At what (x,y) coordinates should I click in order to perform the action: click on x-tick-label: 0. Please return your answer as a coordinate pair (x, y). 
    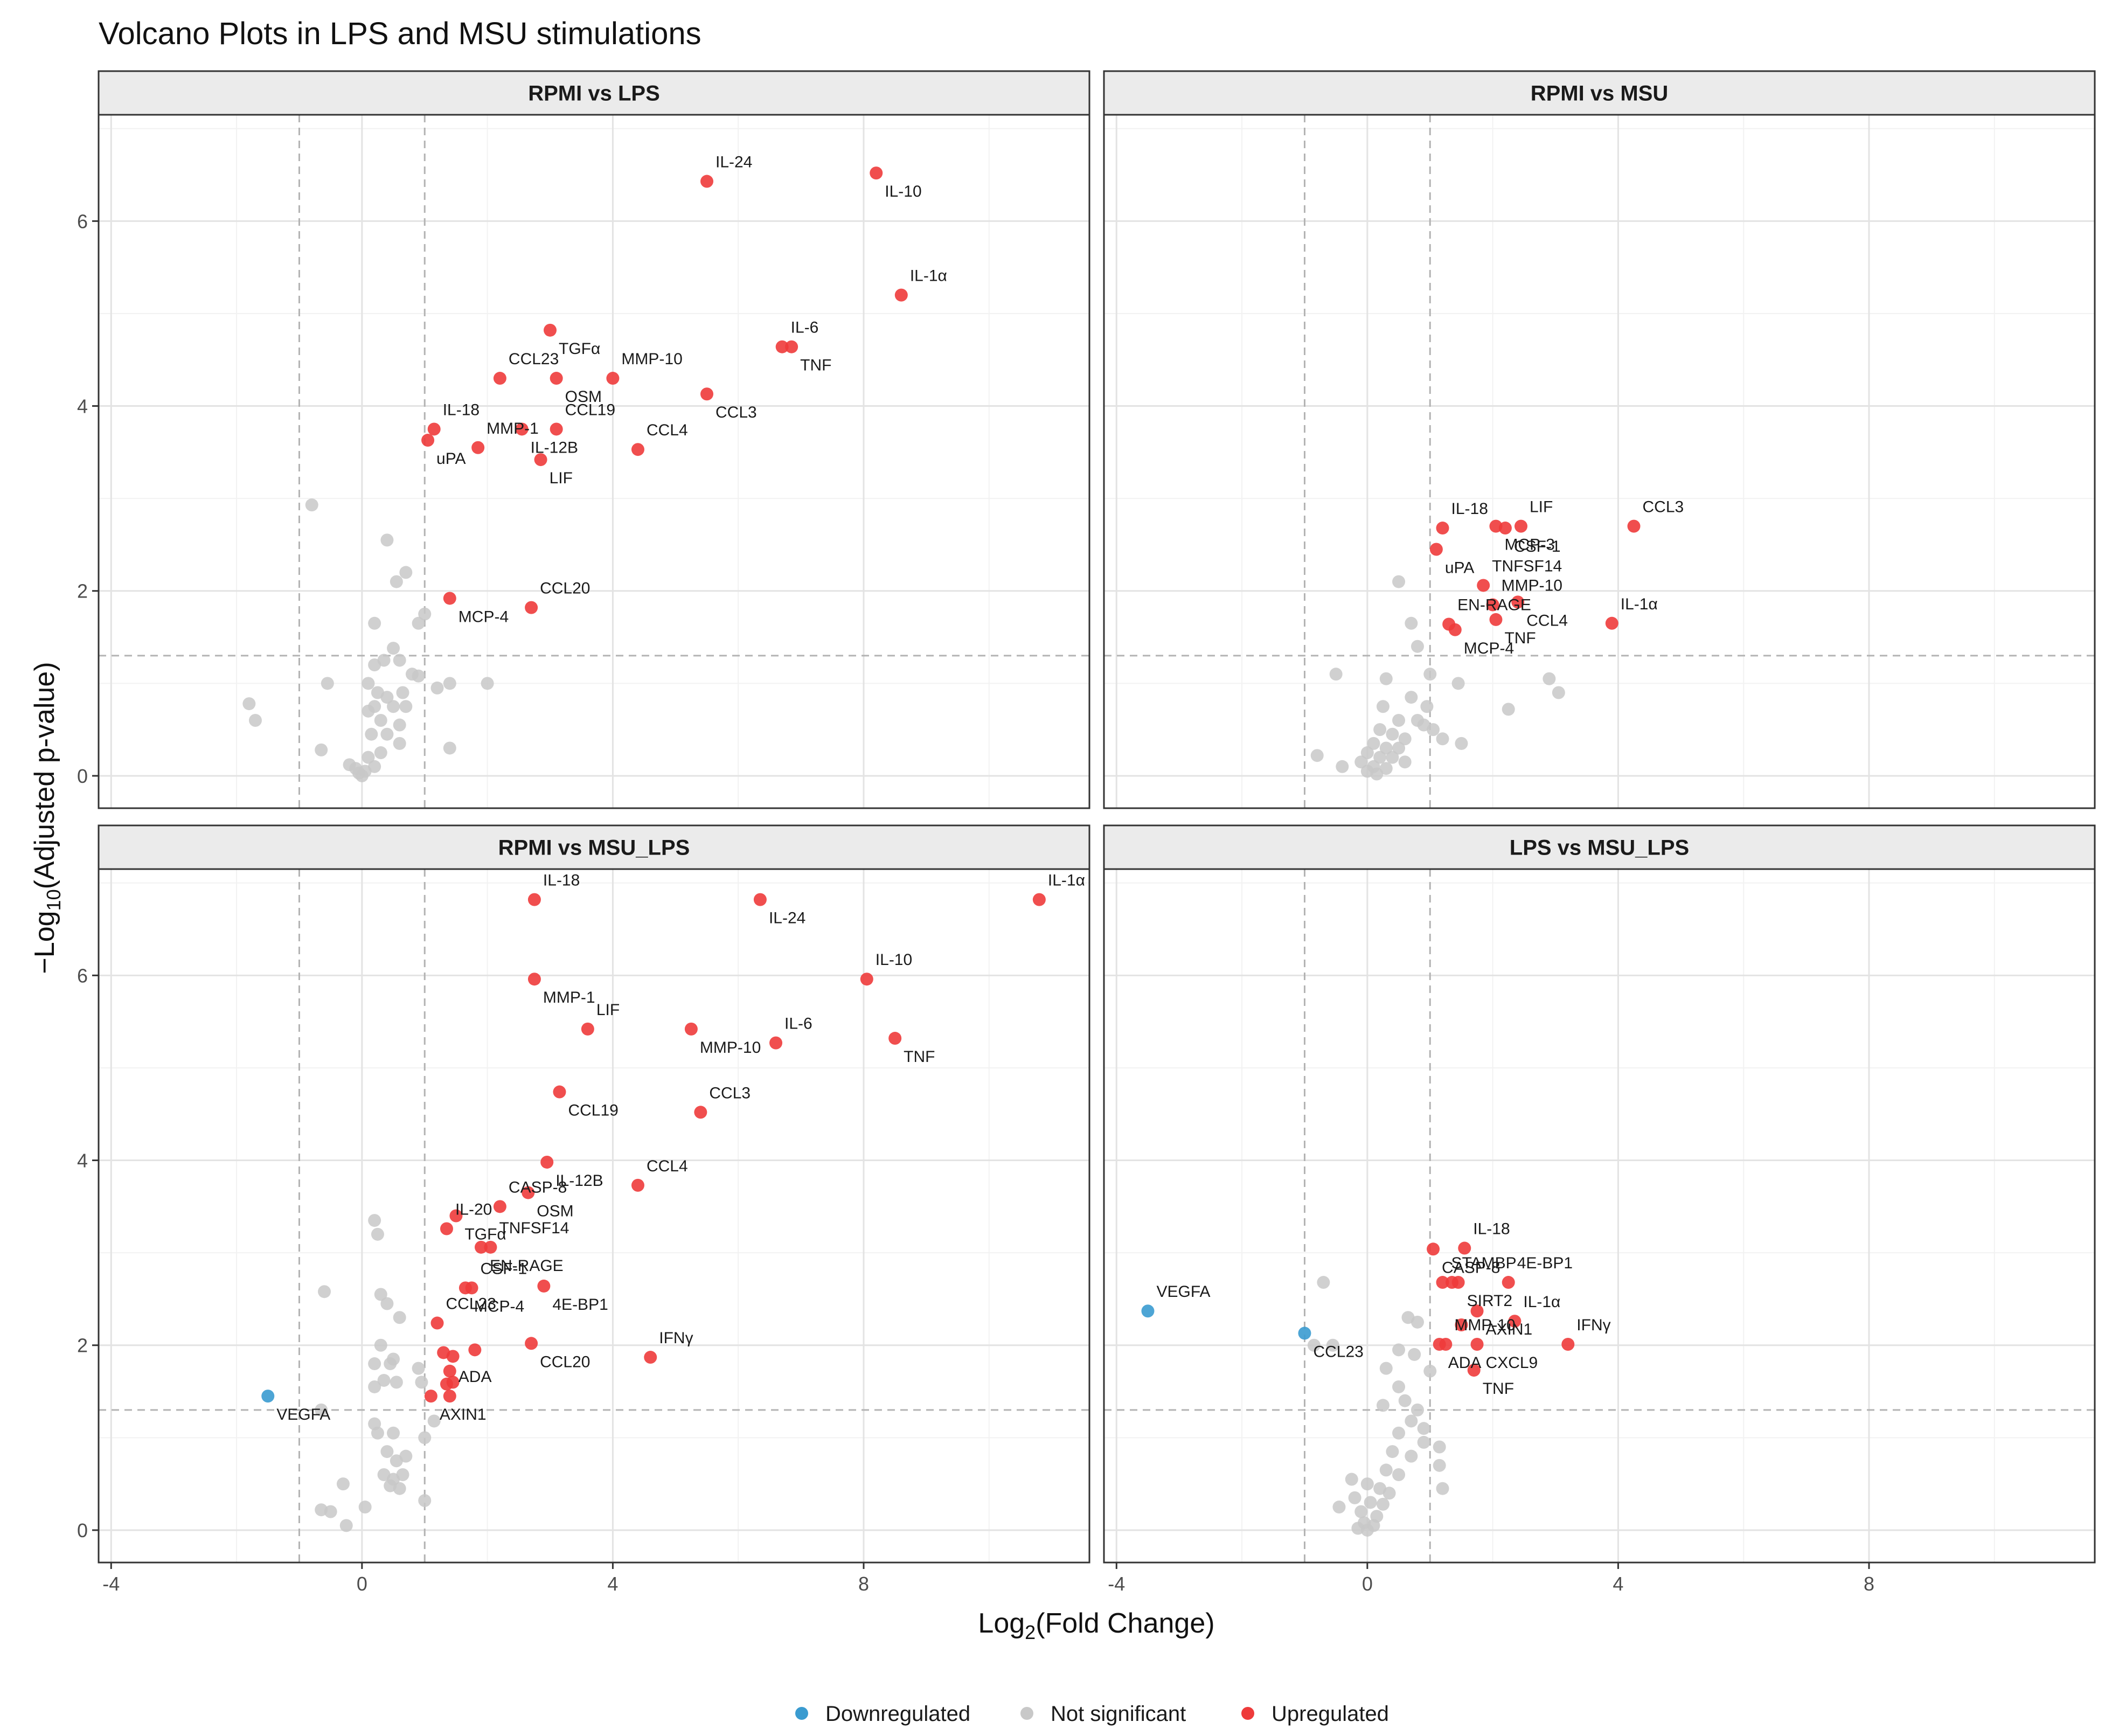
    Looking at the image, I should click on (362, 1584).